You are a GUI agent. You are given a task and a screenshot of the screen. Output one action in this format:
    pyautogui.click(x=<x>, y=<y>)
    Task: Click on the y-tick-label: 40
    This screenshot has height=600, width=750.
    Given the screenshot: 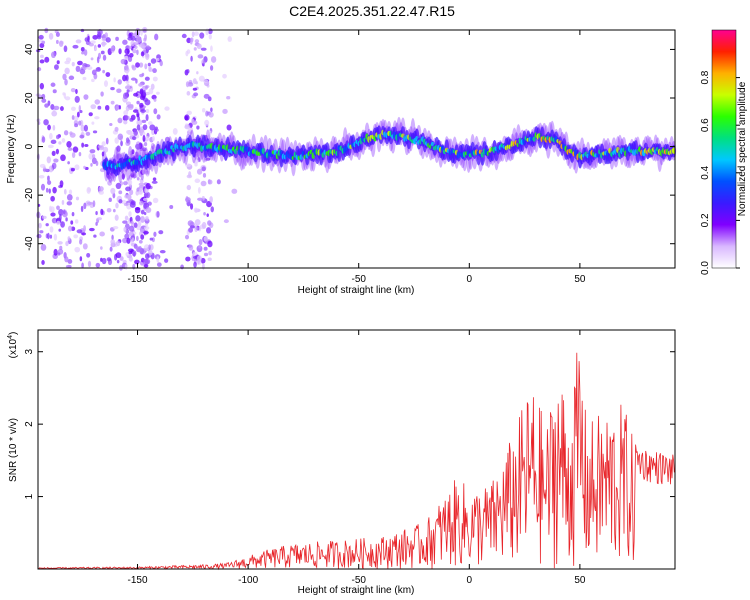 What is the action you would take?
    pyautogui.click(x=29, y=49)
    